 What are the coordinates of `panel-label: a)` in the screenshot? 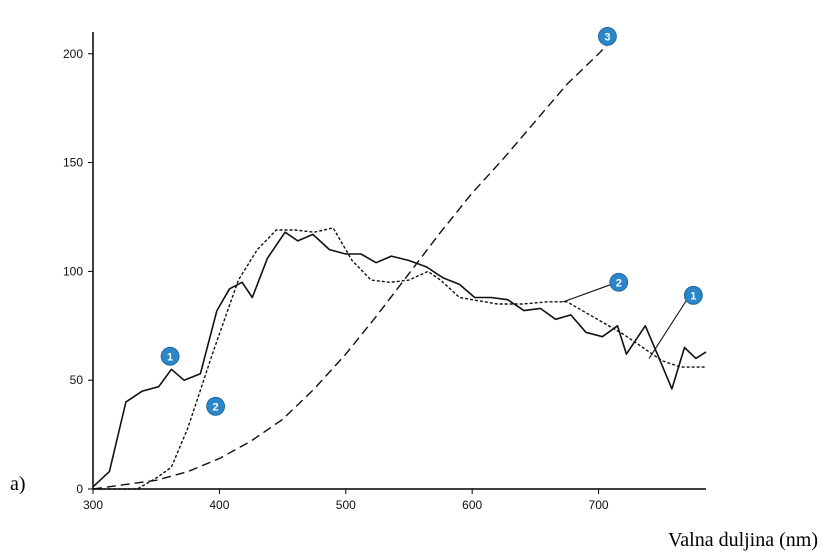 It's located at (18, 484).